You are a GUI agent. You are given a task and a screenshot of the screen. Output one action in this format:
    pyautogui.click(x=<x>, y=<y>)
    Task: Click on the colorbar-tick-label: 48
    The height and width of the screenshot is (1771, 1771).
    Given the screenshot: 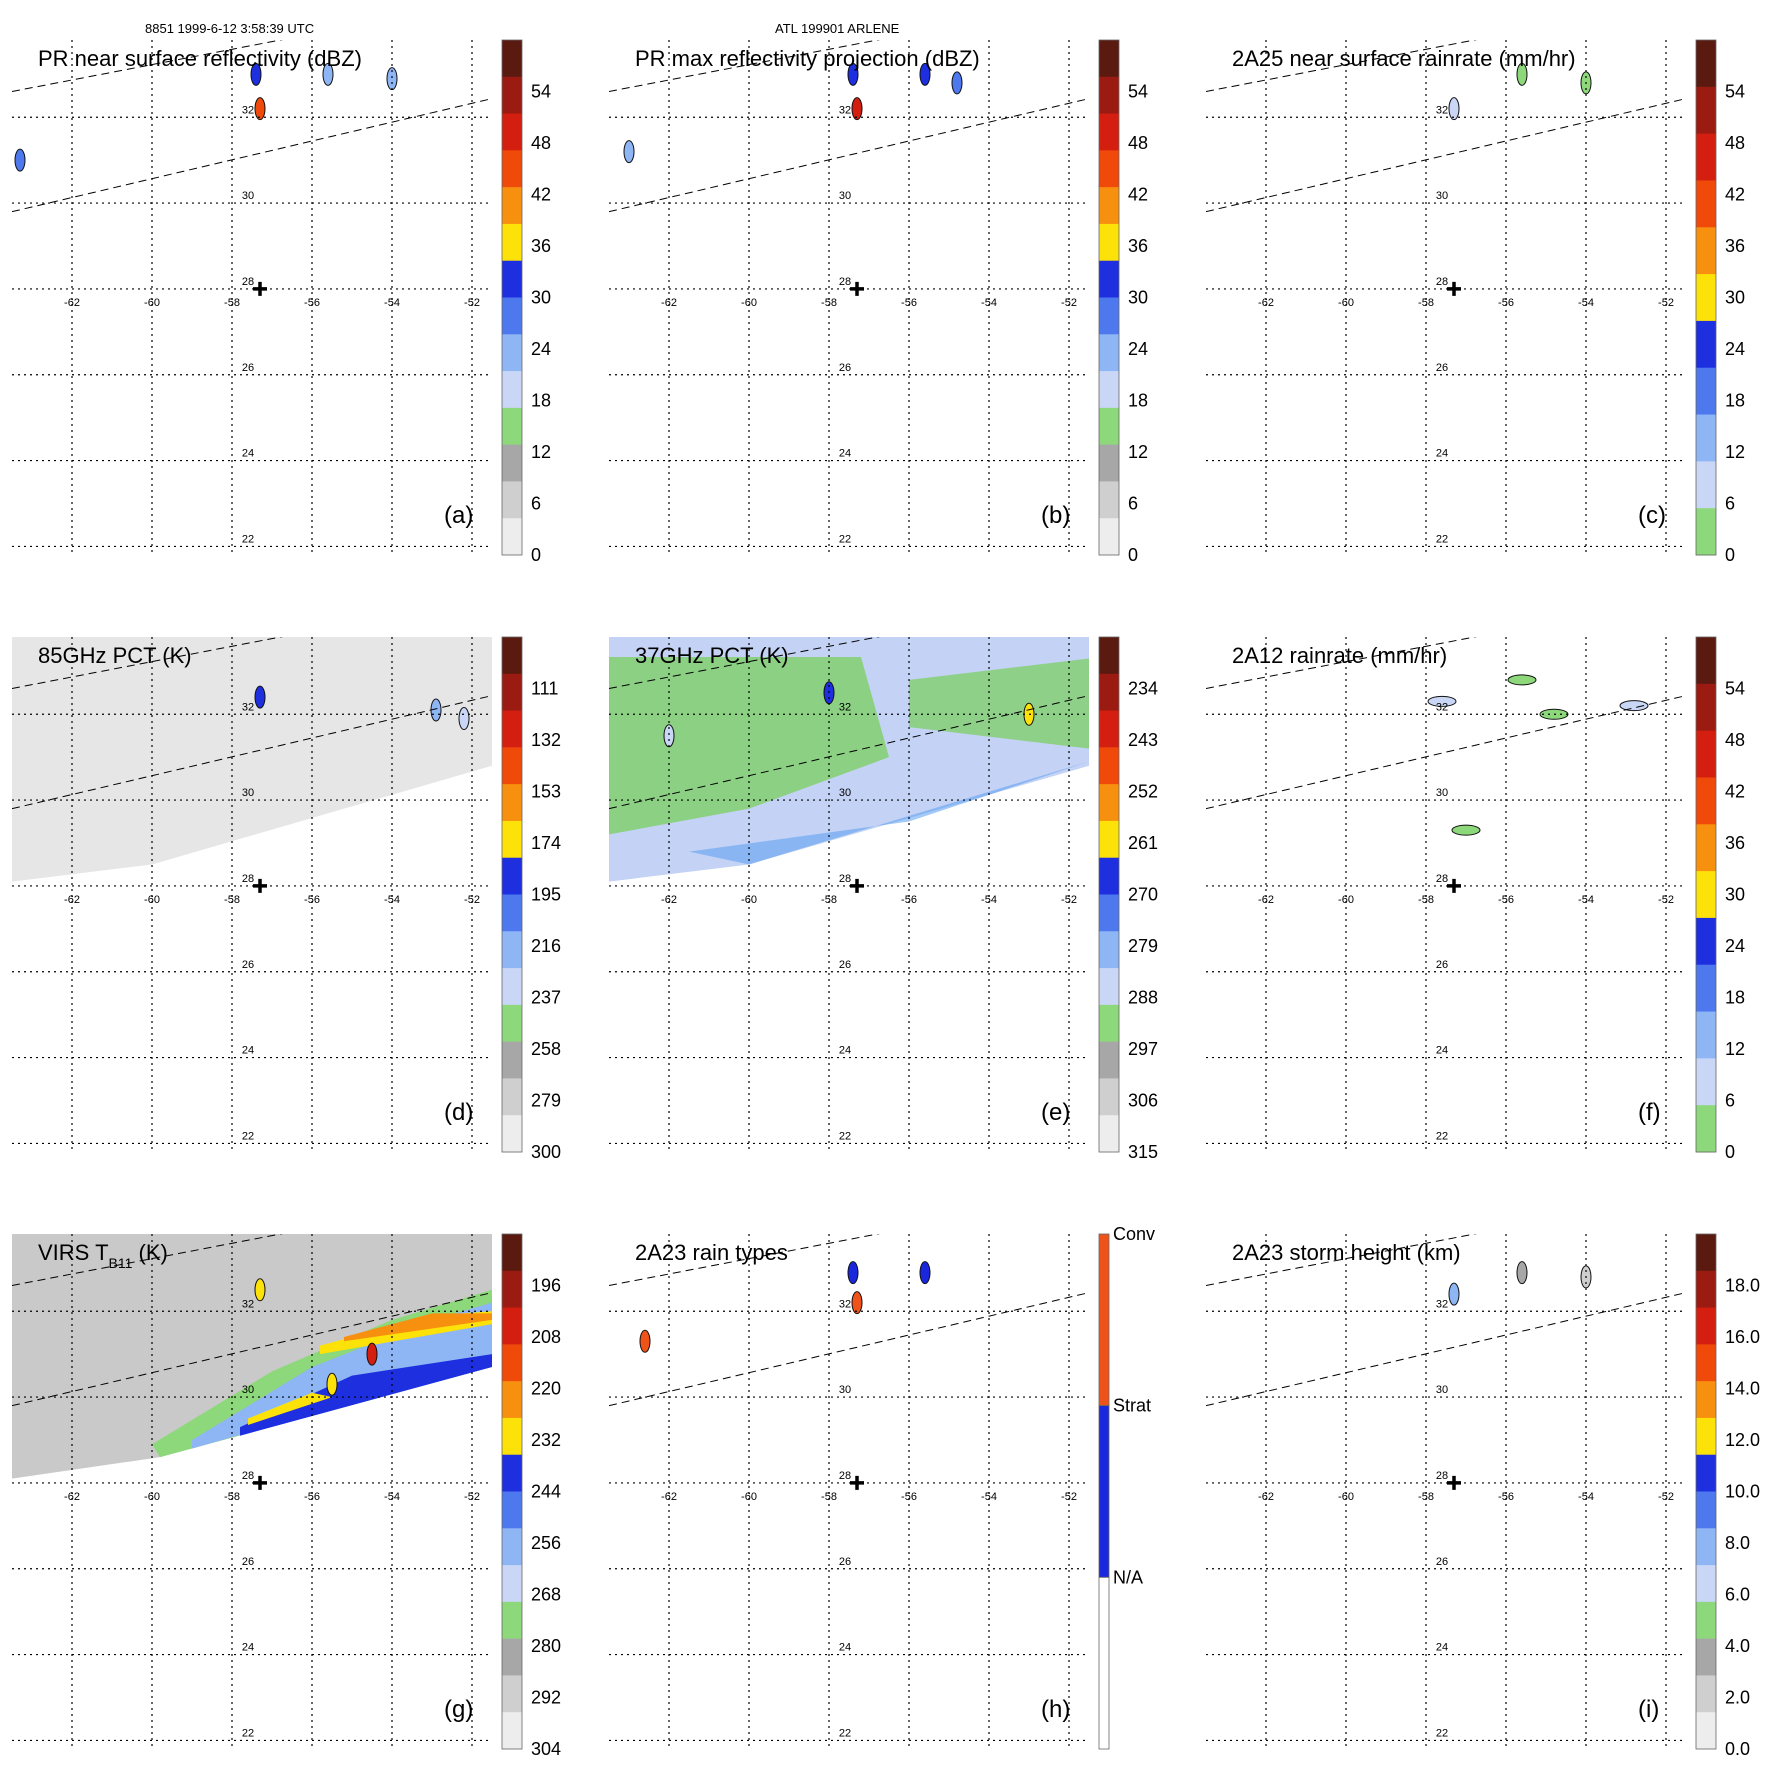 What is the action you would take?
    pyautogui.click(x=1735, y=143)
    